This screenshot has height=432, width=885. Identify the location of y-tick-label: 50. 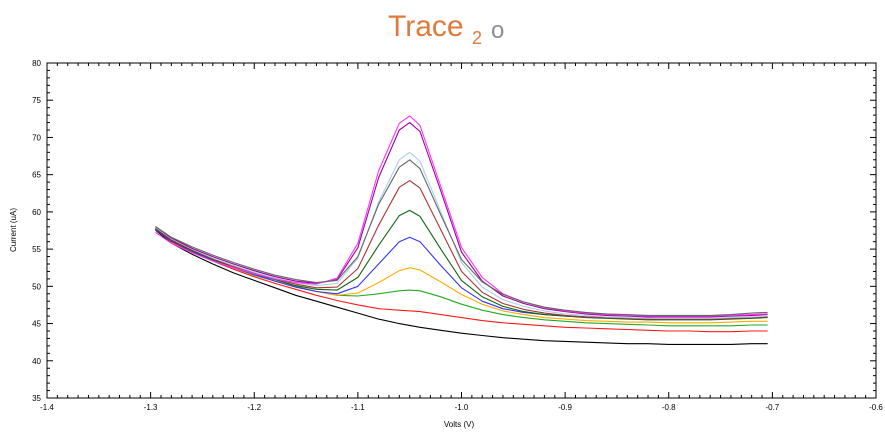
(36, 286).